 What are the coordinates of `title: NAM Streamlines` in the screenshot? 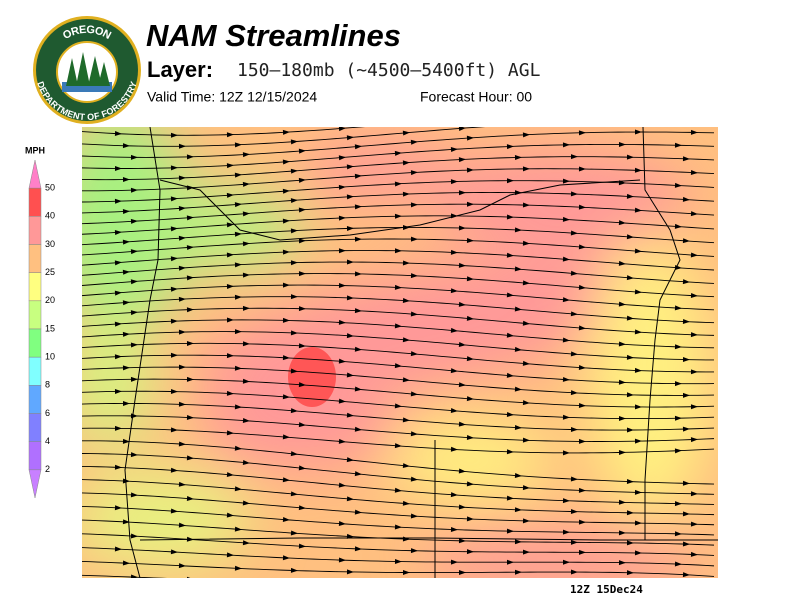 It's located at (273, 35).